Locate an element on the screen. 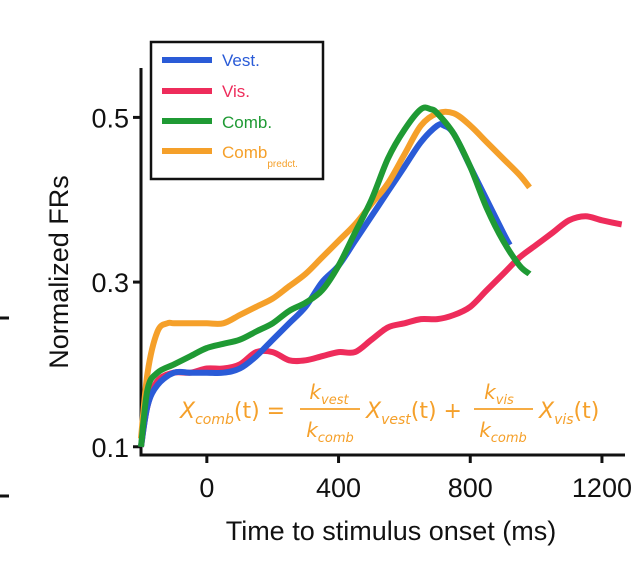 The image size is (631, 571). eq-frac2-num: kvis is located at coordinates (499, 394).